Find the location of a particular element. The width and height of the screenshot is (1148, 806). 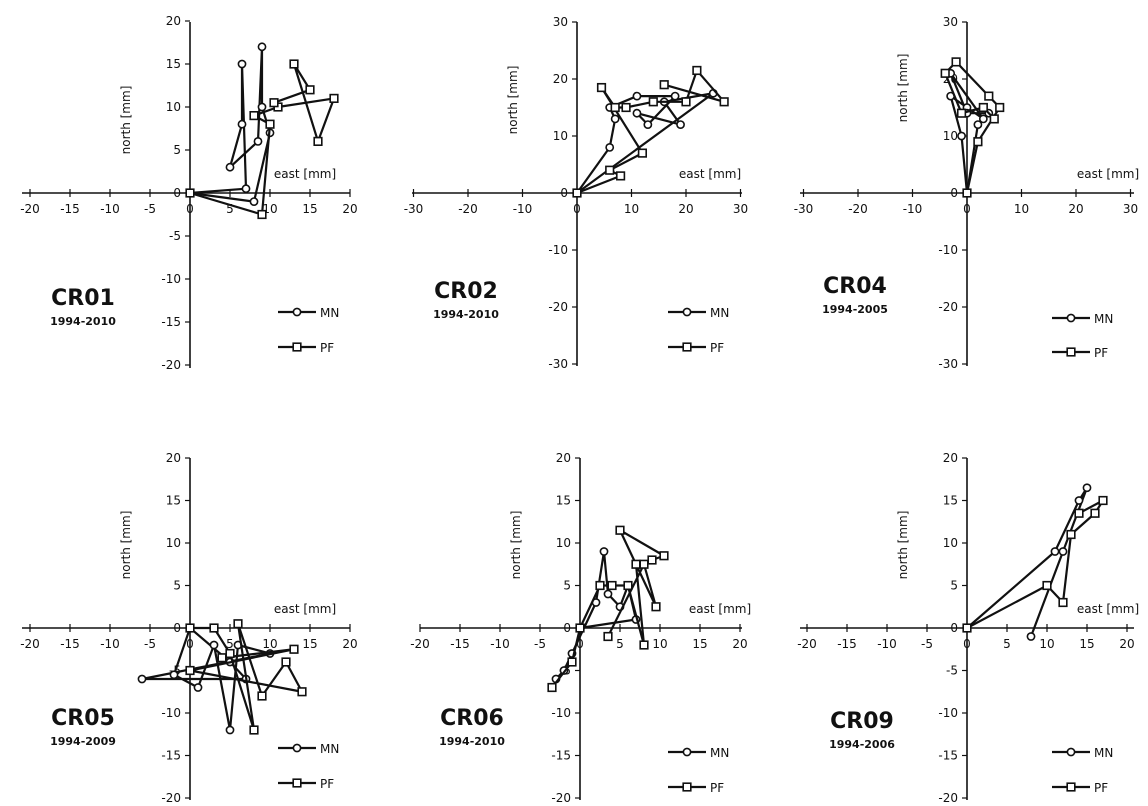

period-label-cr02: 1994-2010 is located at coordinates (466, 314).